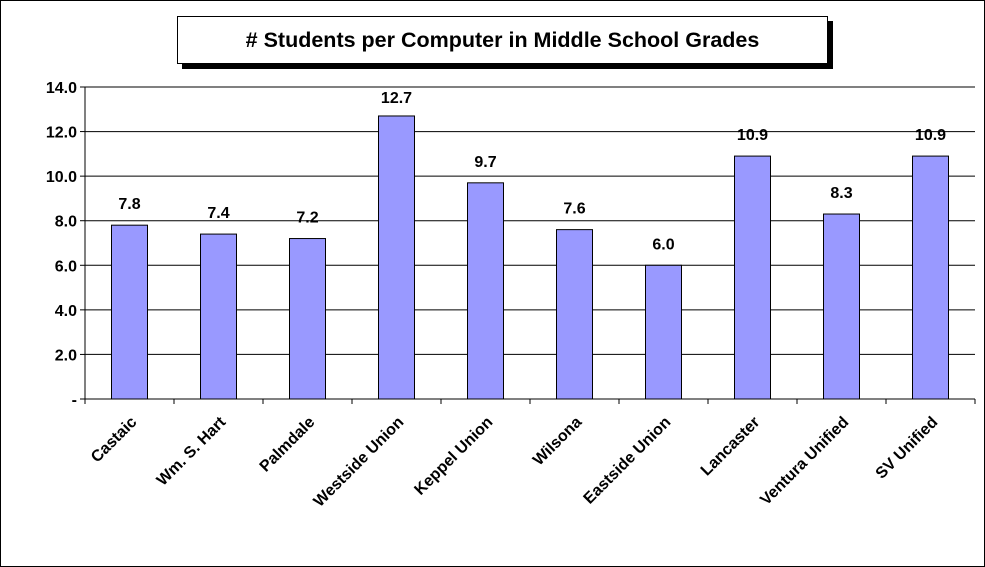 The height and width of the screenshot is (567, 985). I want to click on x-category-label: Castaic, so click(114, 440).